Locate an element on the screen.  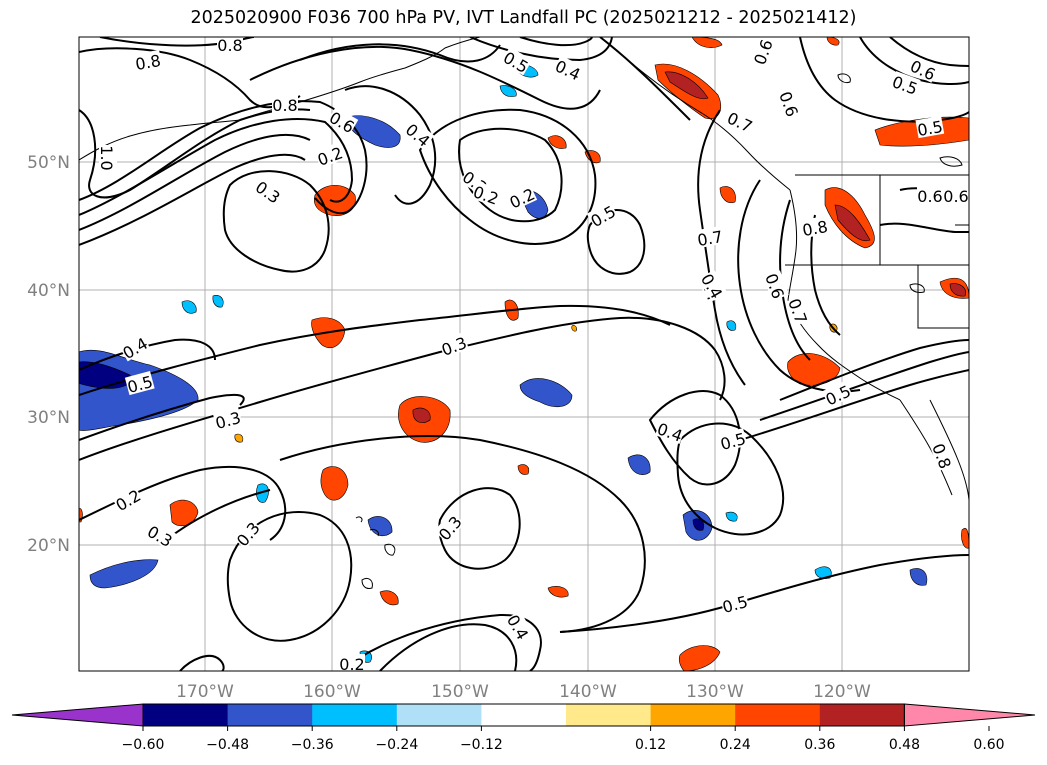
shade-orange-56n is located at coordinates (833, 41).